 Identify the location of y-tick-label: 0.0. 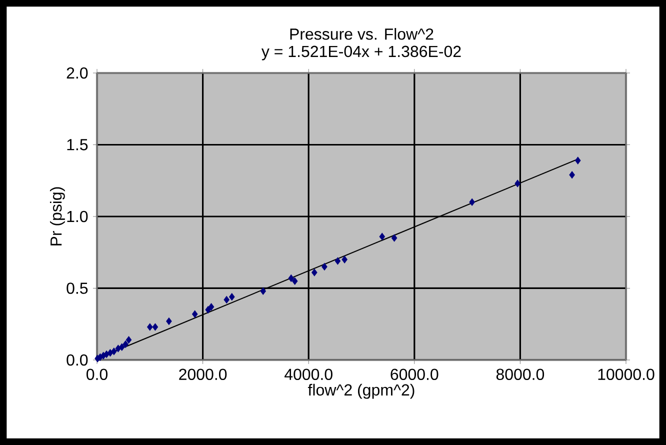
(77, 360).